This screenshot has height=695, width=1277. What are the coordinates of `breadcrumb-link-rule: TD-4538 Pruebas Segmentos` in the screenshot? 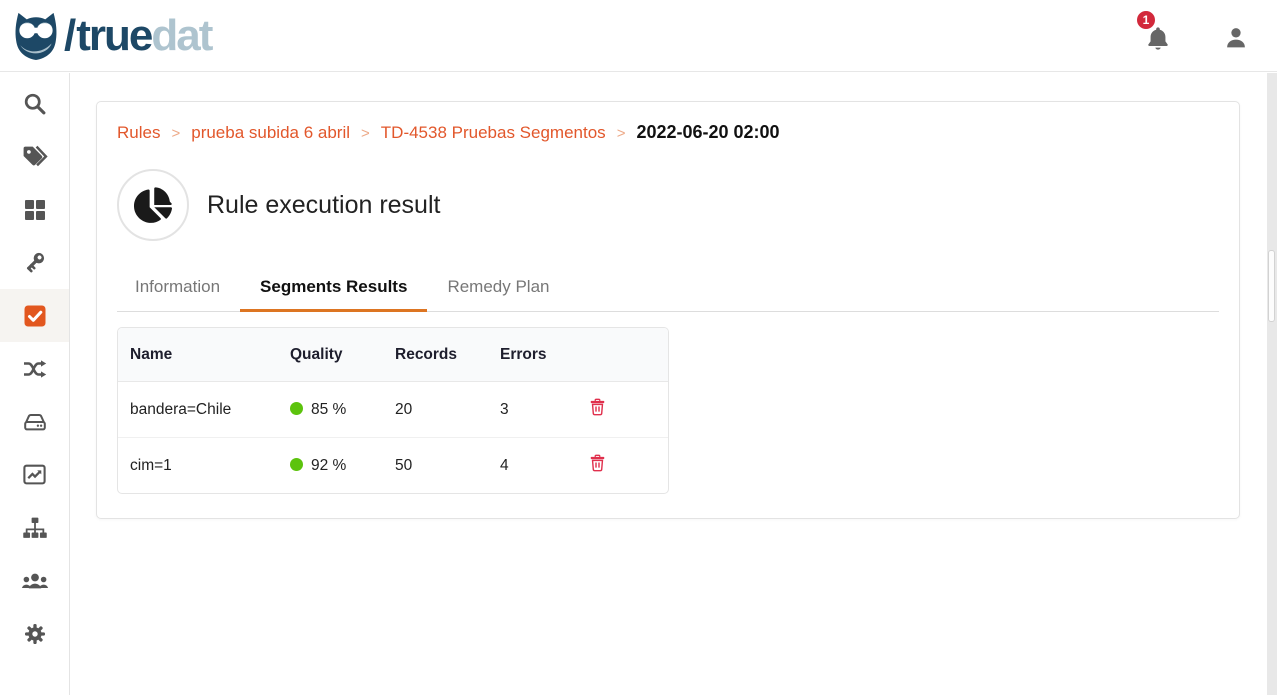 It's located at (493, 132).